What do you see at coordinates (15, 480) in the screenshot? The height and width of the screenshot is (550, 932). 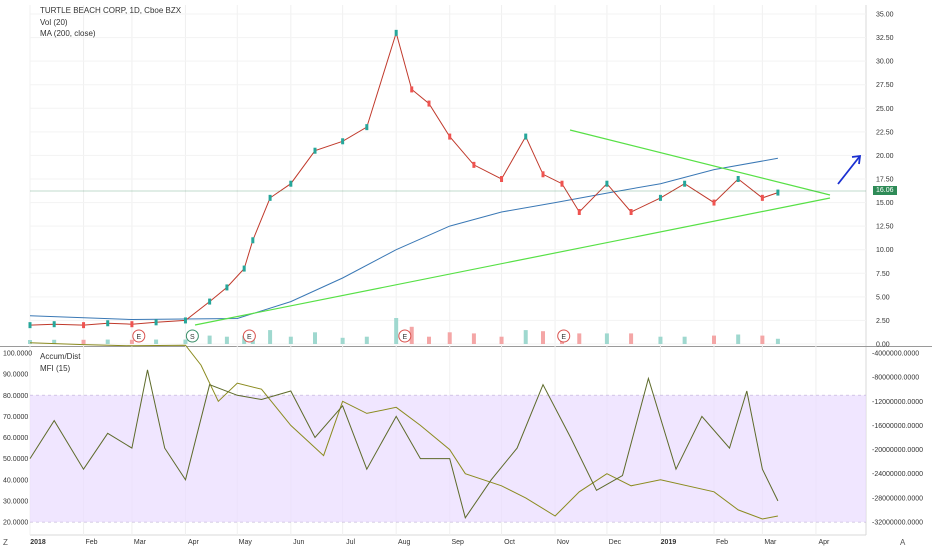 I see `mfi-tick-label: 40.0000` at bounding box center [15, 480].